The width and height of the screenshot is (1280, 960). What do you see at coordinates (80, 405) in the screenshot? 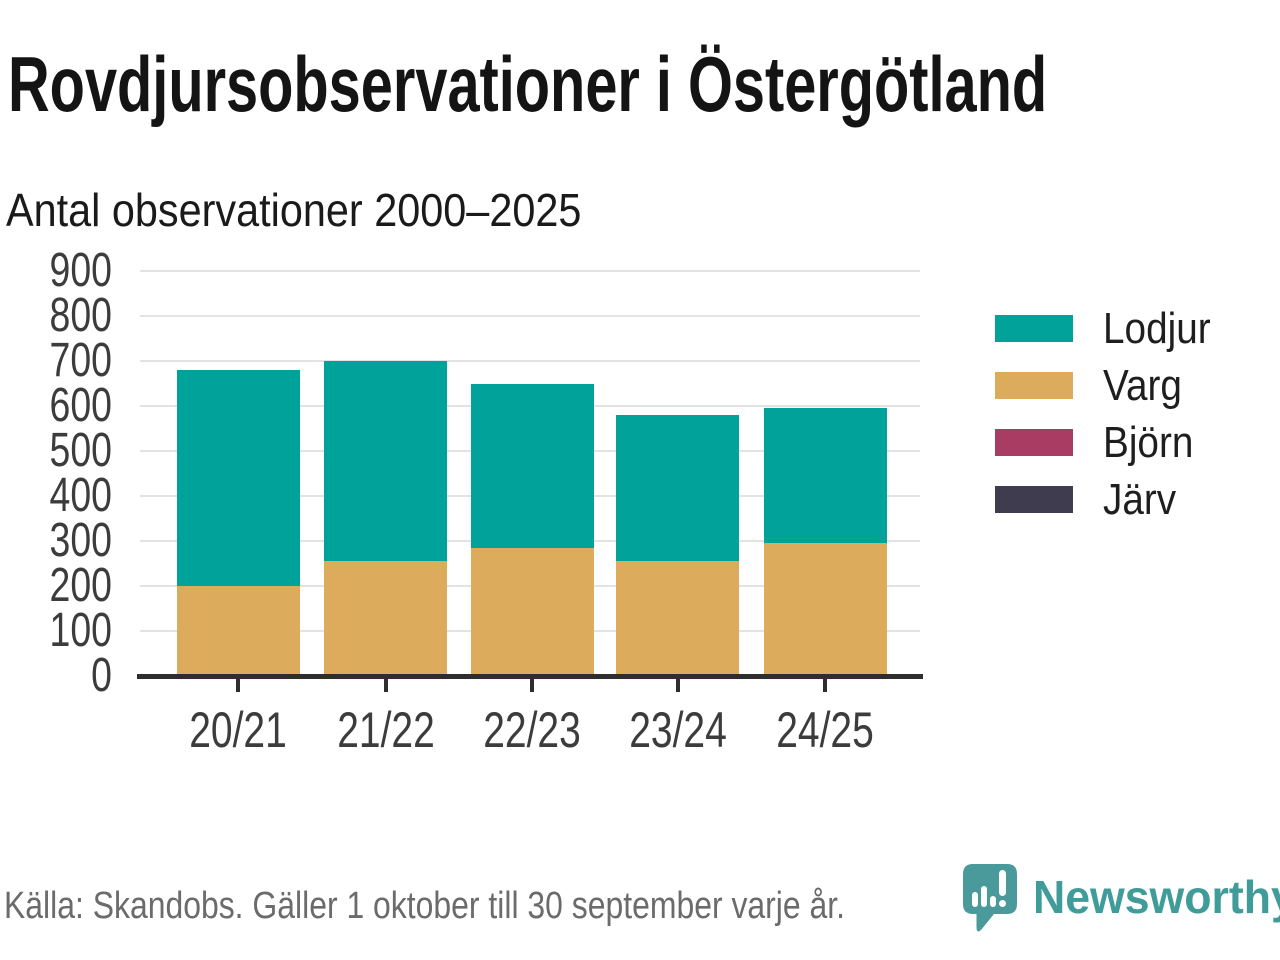
I see `y-tick-label-600: 600` at bounding box center [80, 405].